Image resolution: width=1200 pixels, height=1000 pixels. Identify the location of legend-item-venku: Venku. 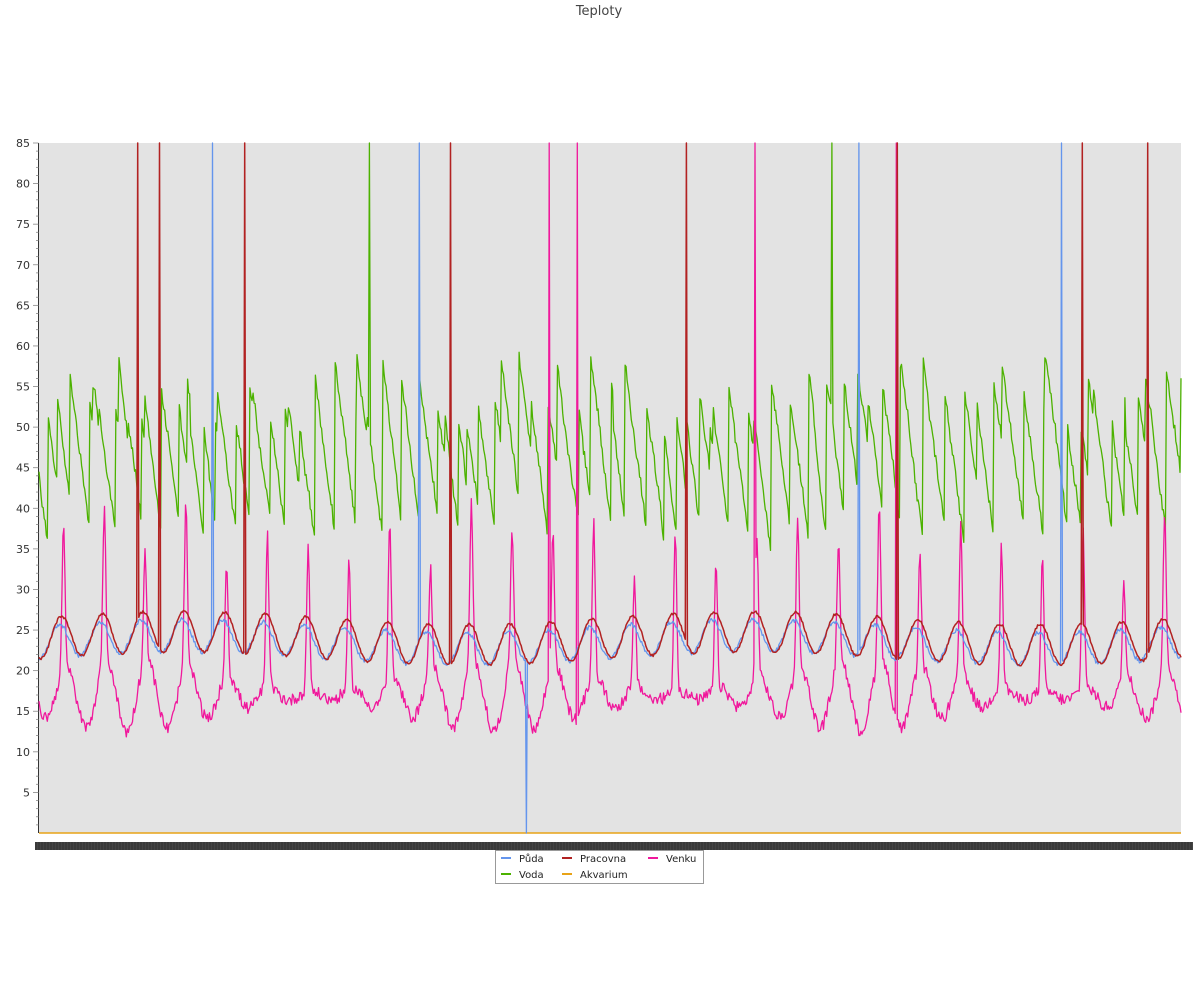
(672, 860).